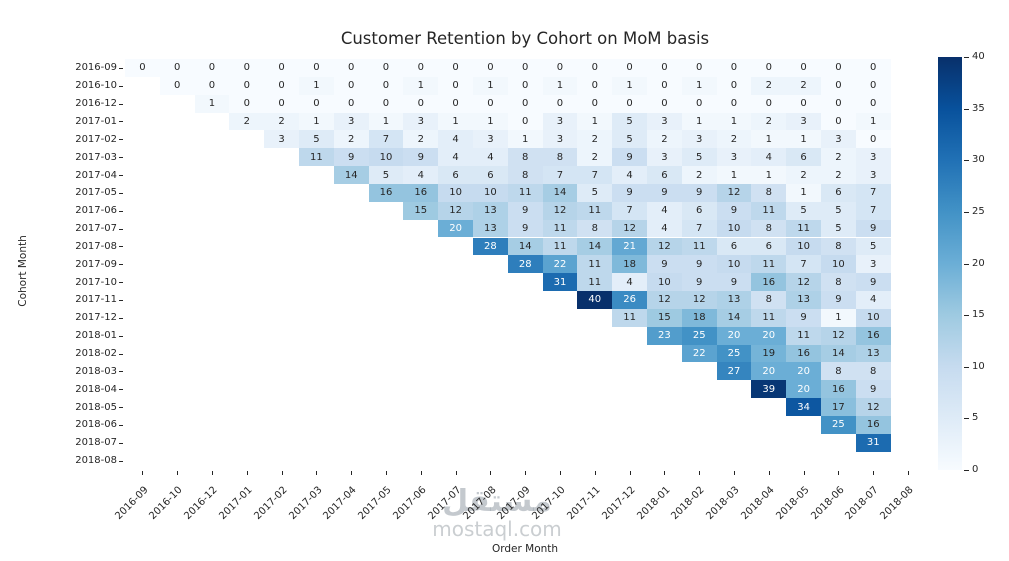 Image resolution: width=1009 pixels, height=561 pixels. Describe the element at coordinates (96, 300) in the screenshot. I see `y-tick-label: 2017-11` at that location.